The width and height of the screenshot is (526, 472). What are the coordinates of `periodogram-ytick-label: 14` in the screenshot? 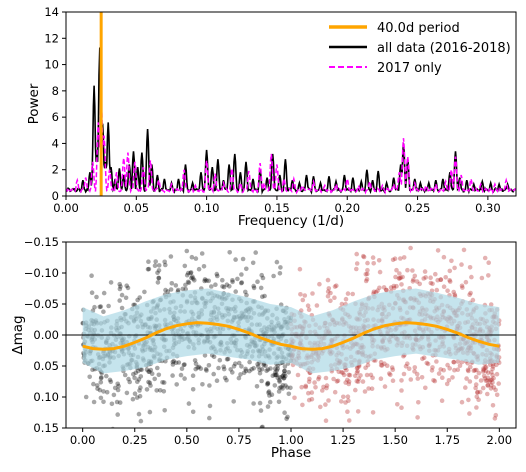 It's located at (51, 12).